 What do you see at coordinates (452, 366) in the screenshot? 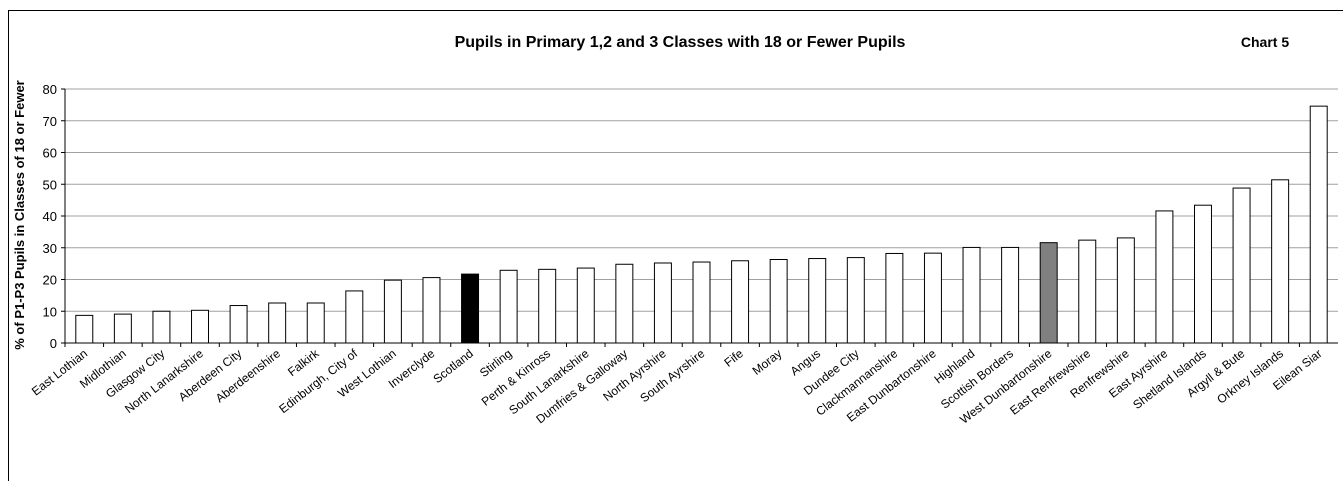
I see `x-tick-label: Scotland` at bounding box center [452, 366].